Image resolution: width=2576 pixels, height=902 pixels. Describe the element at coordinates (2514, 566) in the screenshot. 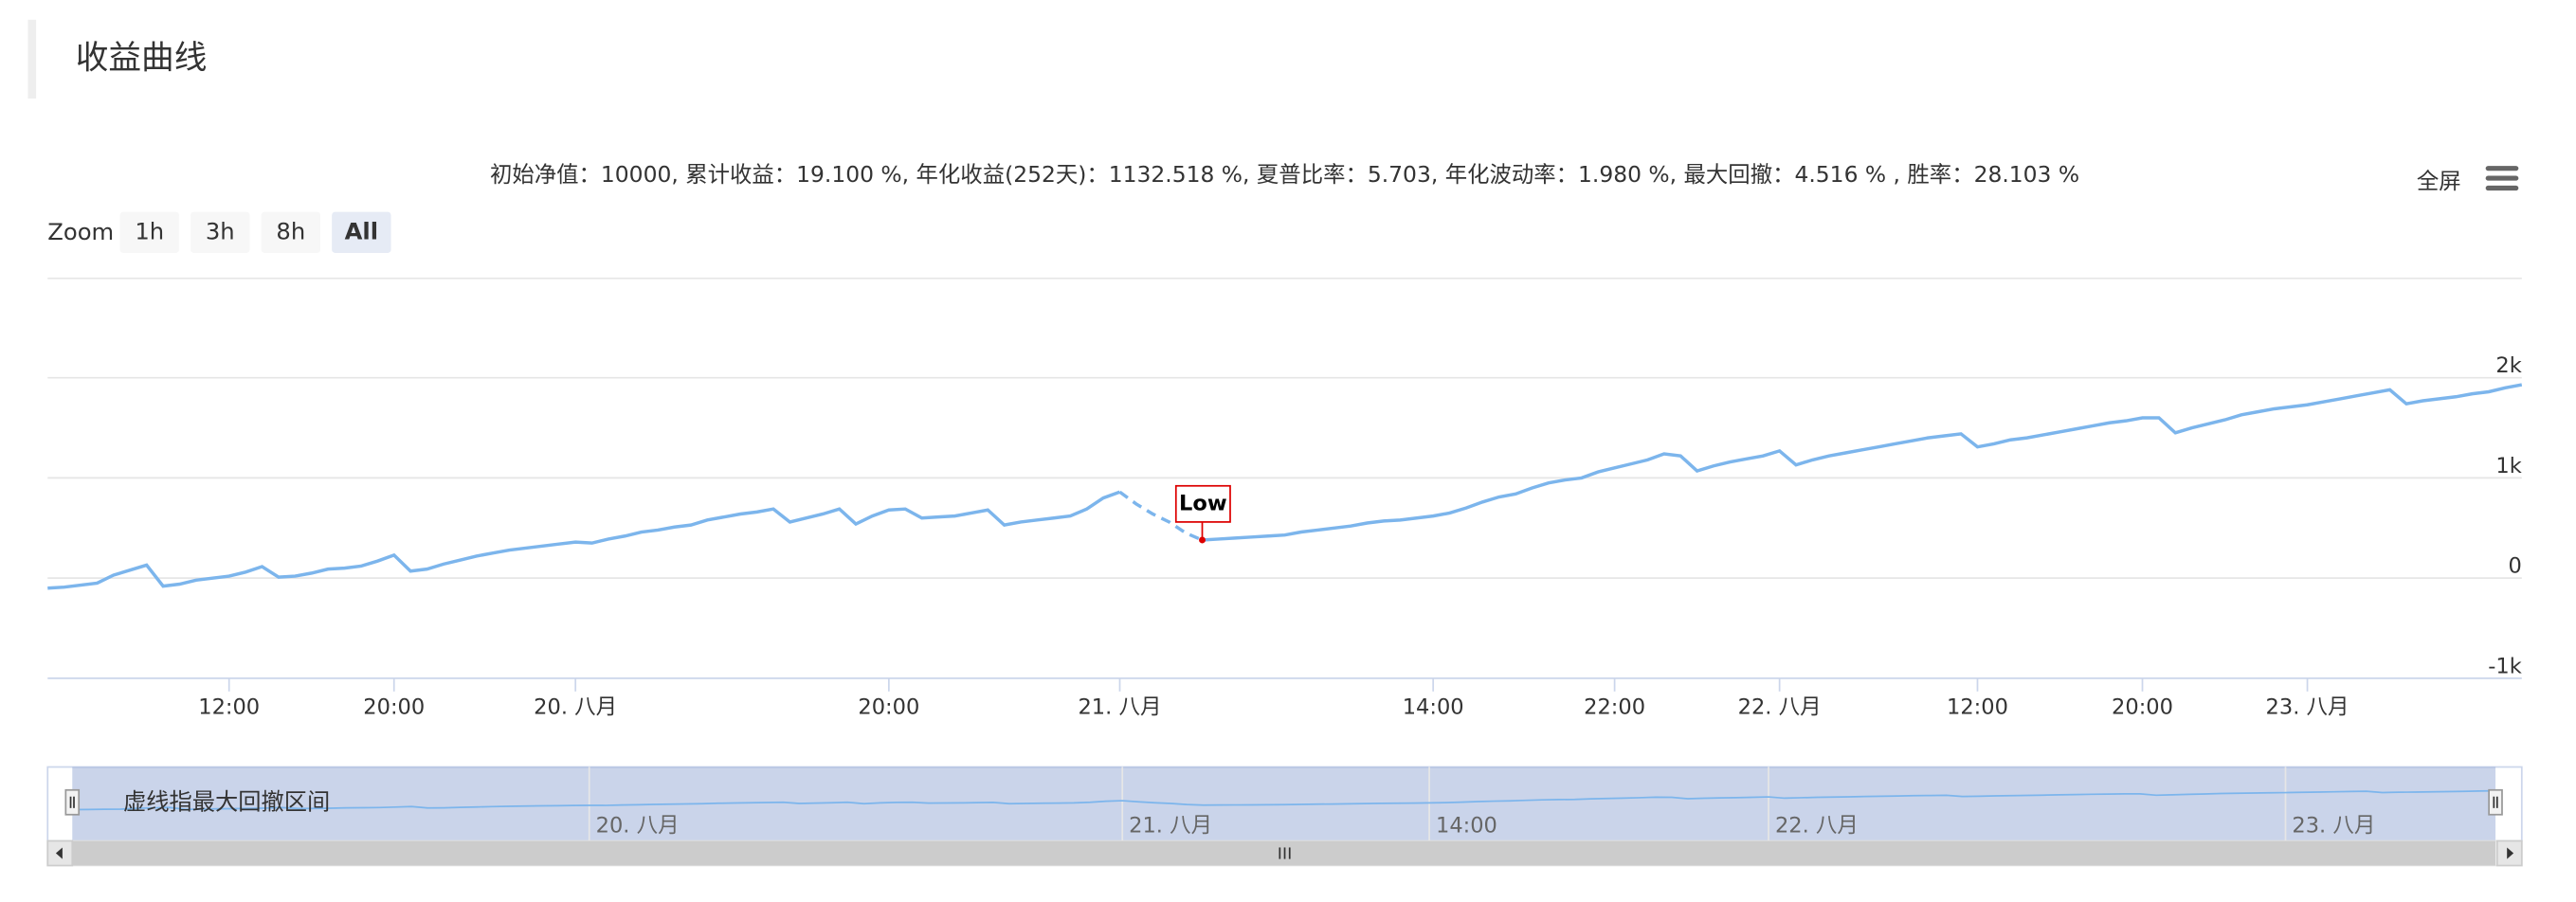

I see `y-tick-label: 0` at that location.